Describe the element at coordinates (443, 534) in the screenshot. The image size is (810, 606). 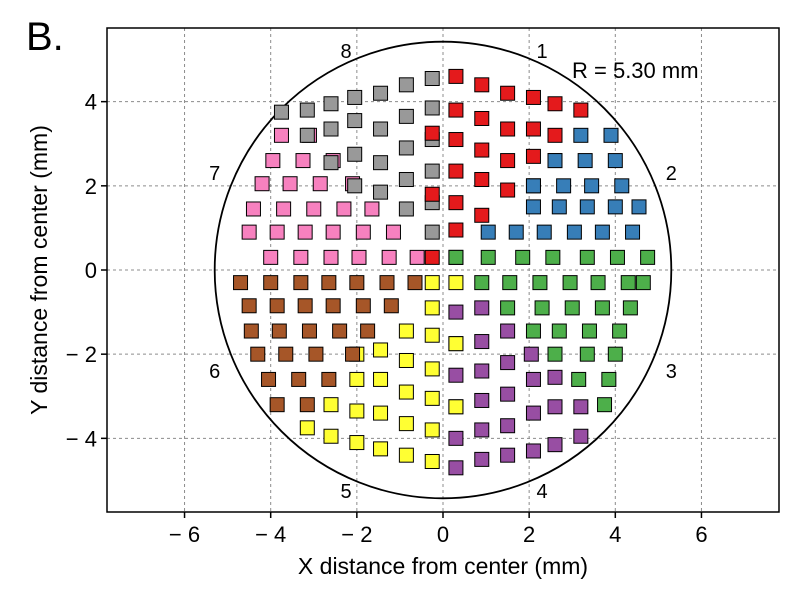
I see `x-tick-label-3: 0` at that location.